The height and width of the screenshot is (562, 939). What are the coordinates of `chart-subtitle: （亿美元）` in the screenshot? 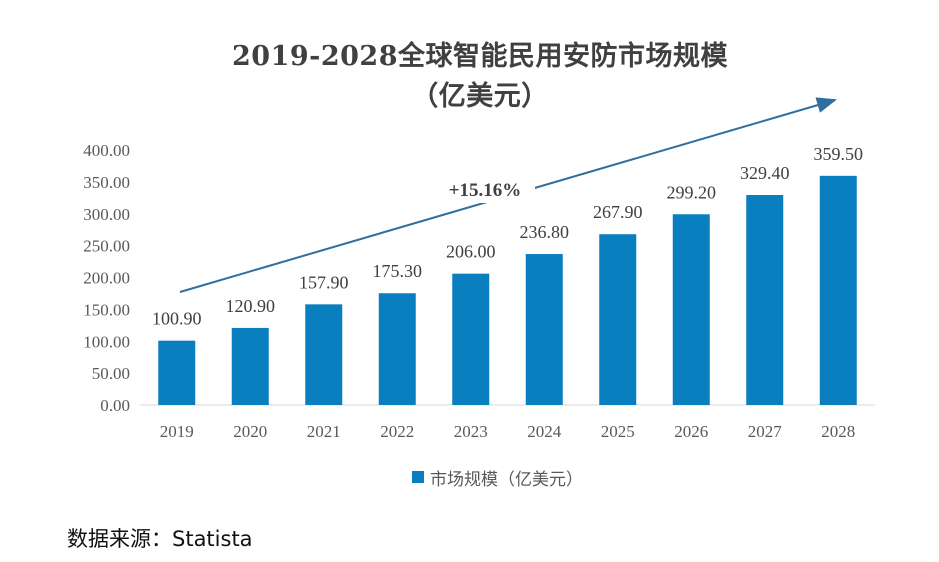 It's located at (480, 96).